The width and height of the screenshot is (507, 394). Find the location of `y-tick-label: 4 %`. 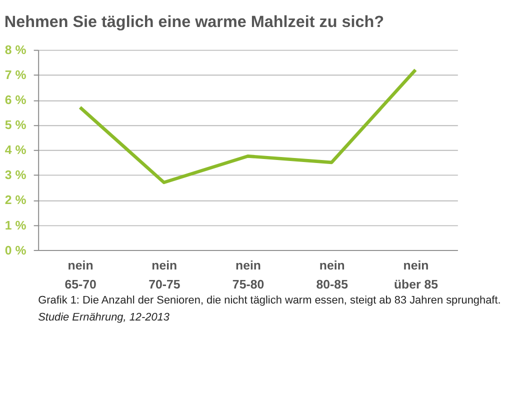

y-tick-label: 4 % is located at coordinates (15, 150).